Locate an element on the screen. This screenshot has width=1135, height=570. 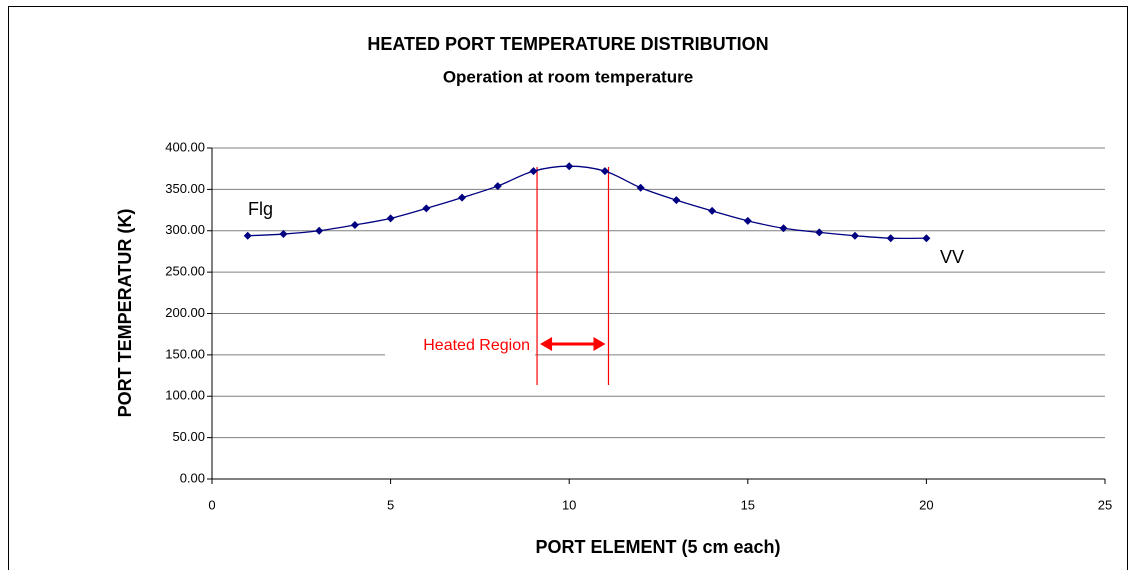
y-tick-label: 100.00 is located at coordinates (185, 395).